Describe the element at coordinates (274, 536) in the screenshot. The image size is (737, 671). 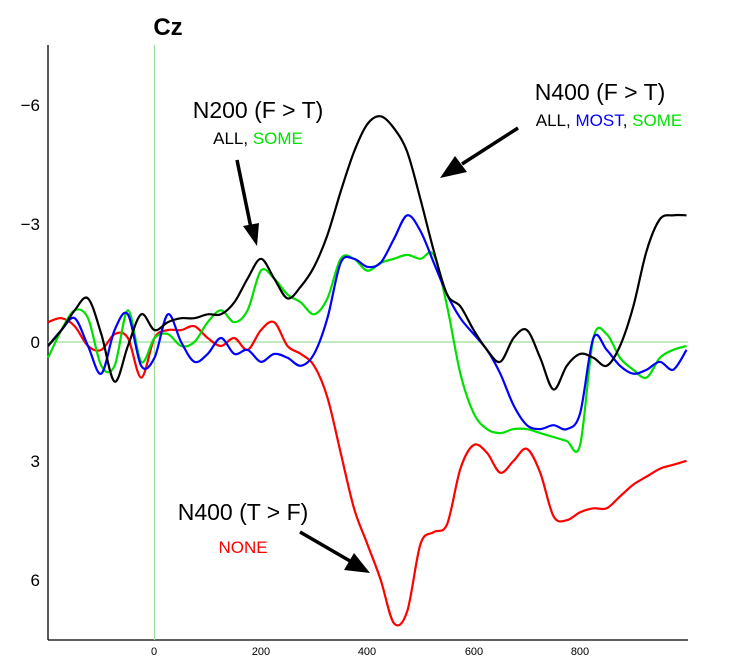
I see `annotation-n400-tf: N400 (T > F) NONE` at that location.